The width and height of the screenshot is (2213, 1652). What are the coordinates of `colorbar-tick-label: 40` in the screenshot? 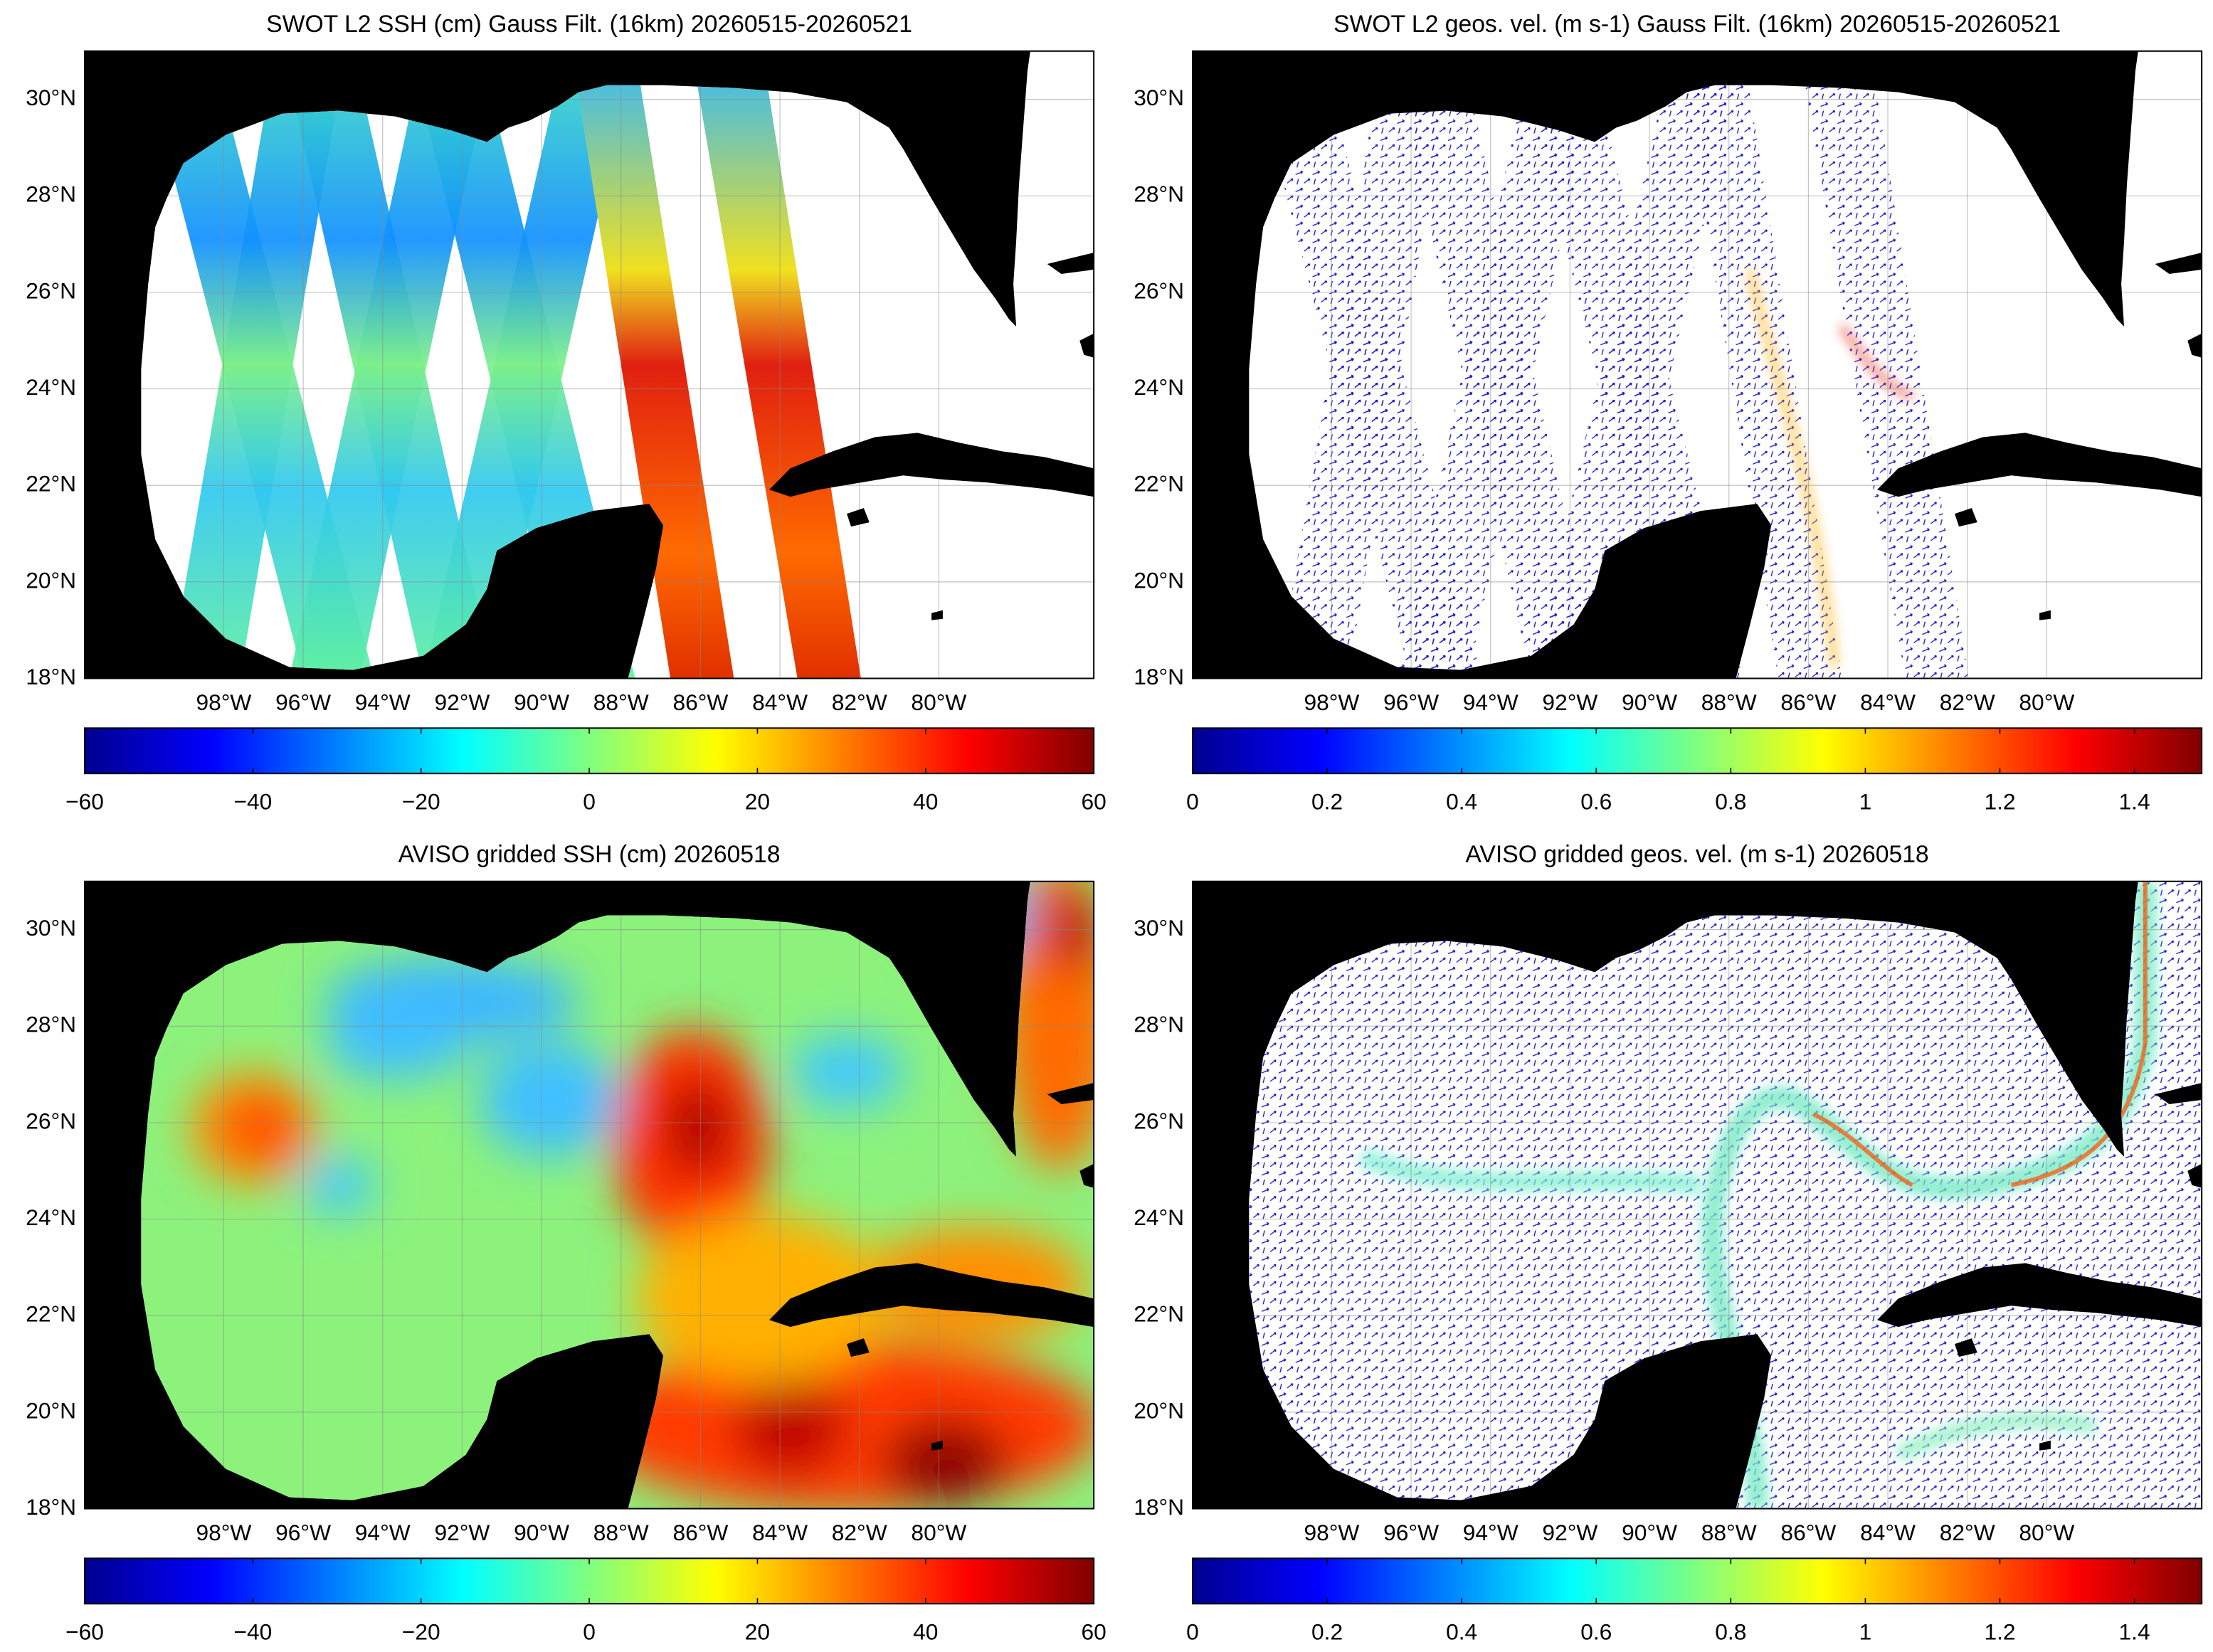 It's located at (925, 1631).